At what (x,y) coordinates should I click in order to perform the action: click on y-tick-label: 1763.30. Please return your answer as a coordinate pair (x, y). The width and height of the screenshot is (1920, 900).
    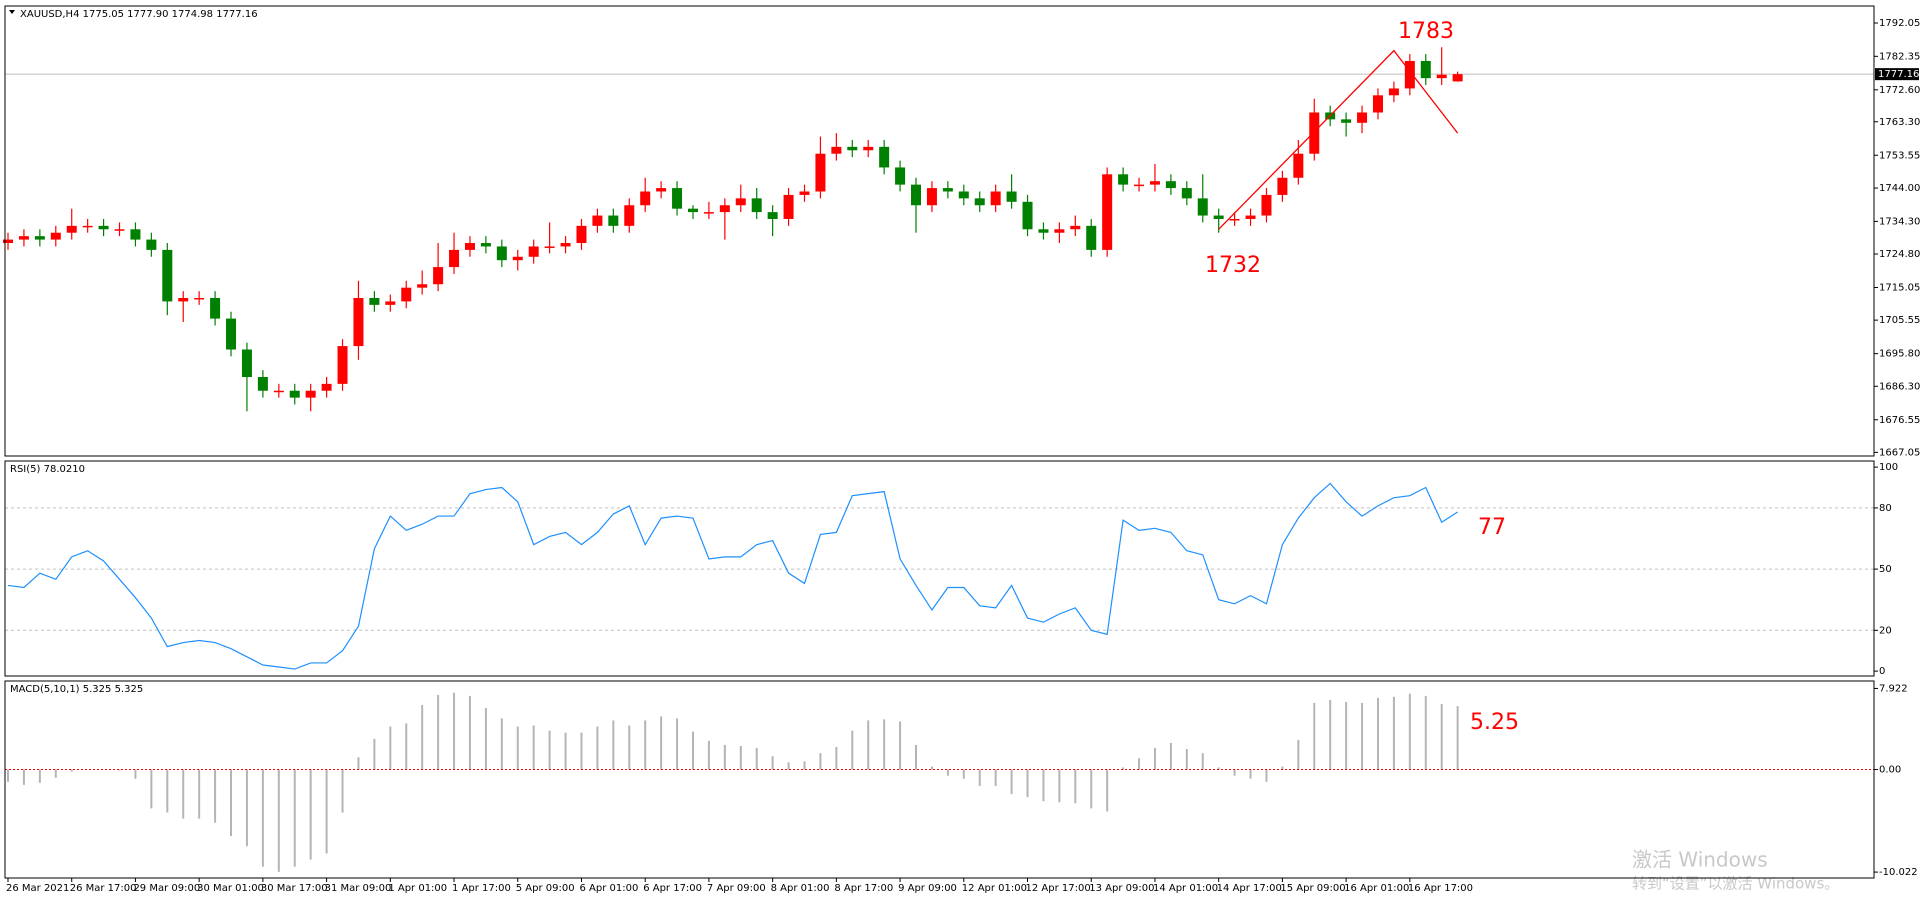
    Looking at the image, I should click on (1899, 122).